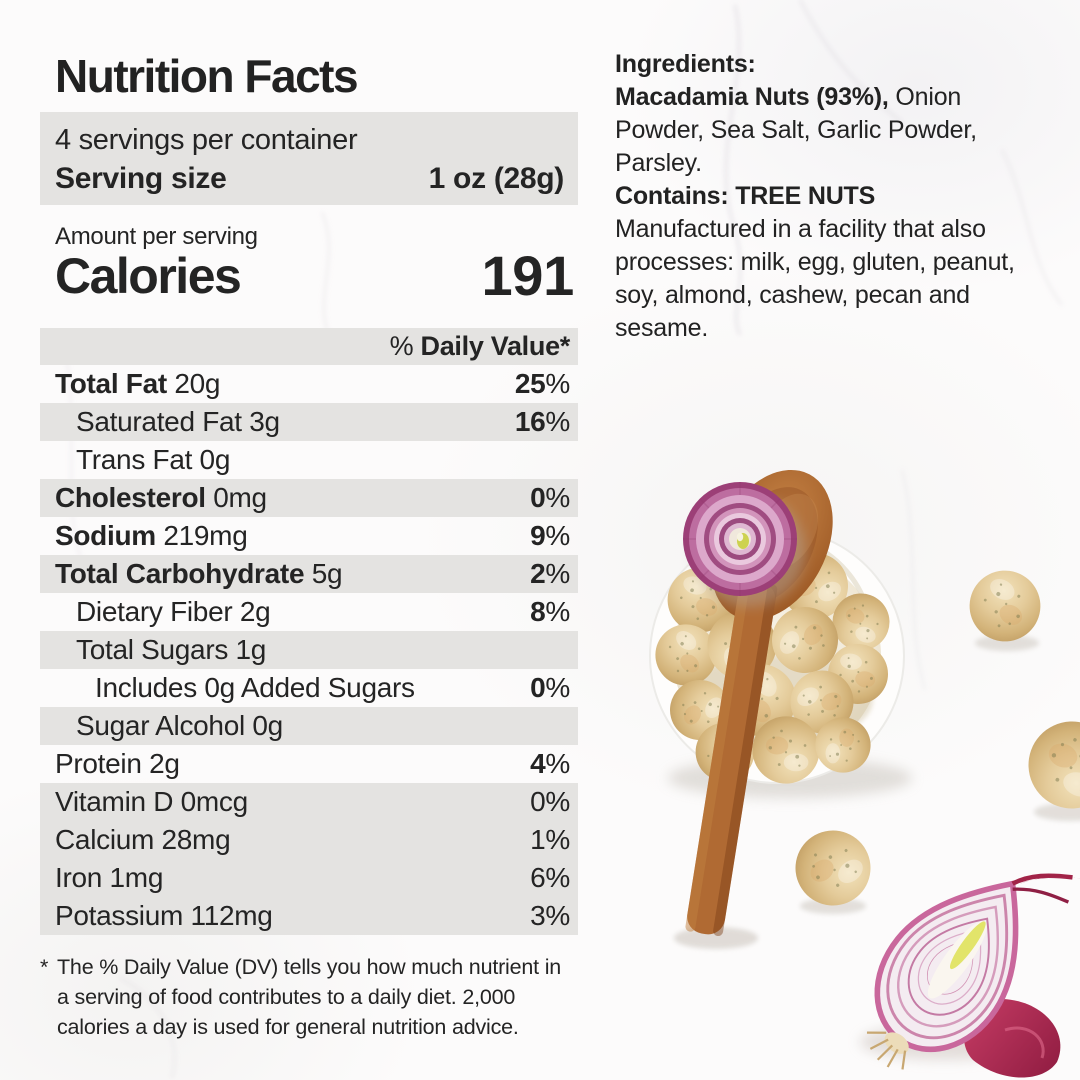 Image resolution: width=1080 pixels, height=1080 pixels. What do you see at coordinates (309, 179) in the screenshot?
I see `serving-size-row: Serving size 1 oz (28g)` at bounding box center [309, 179].